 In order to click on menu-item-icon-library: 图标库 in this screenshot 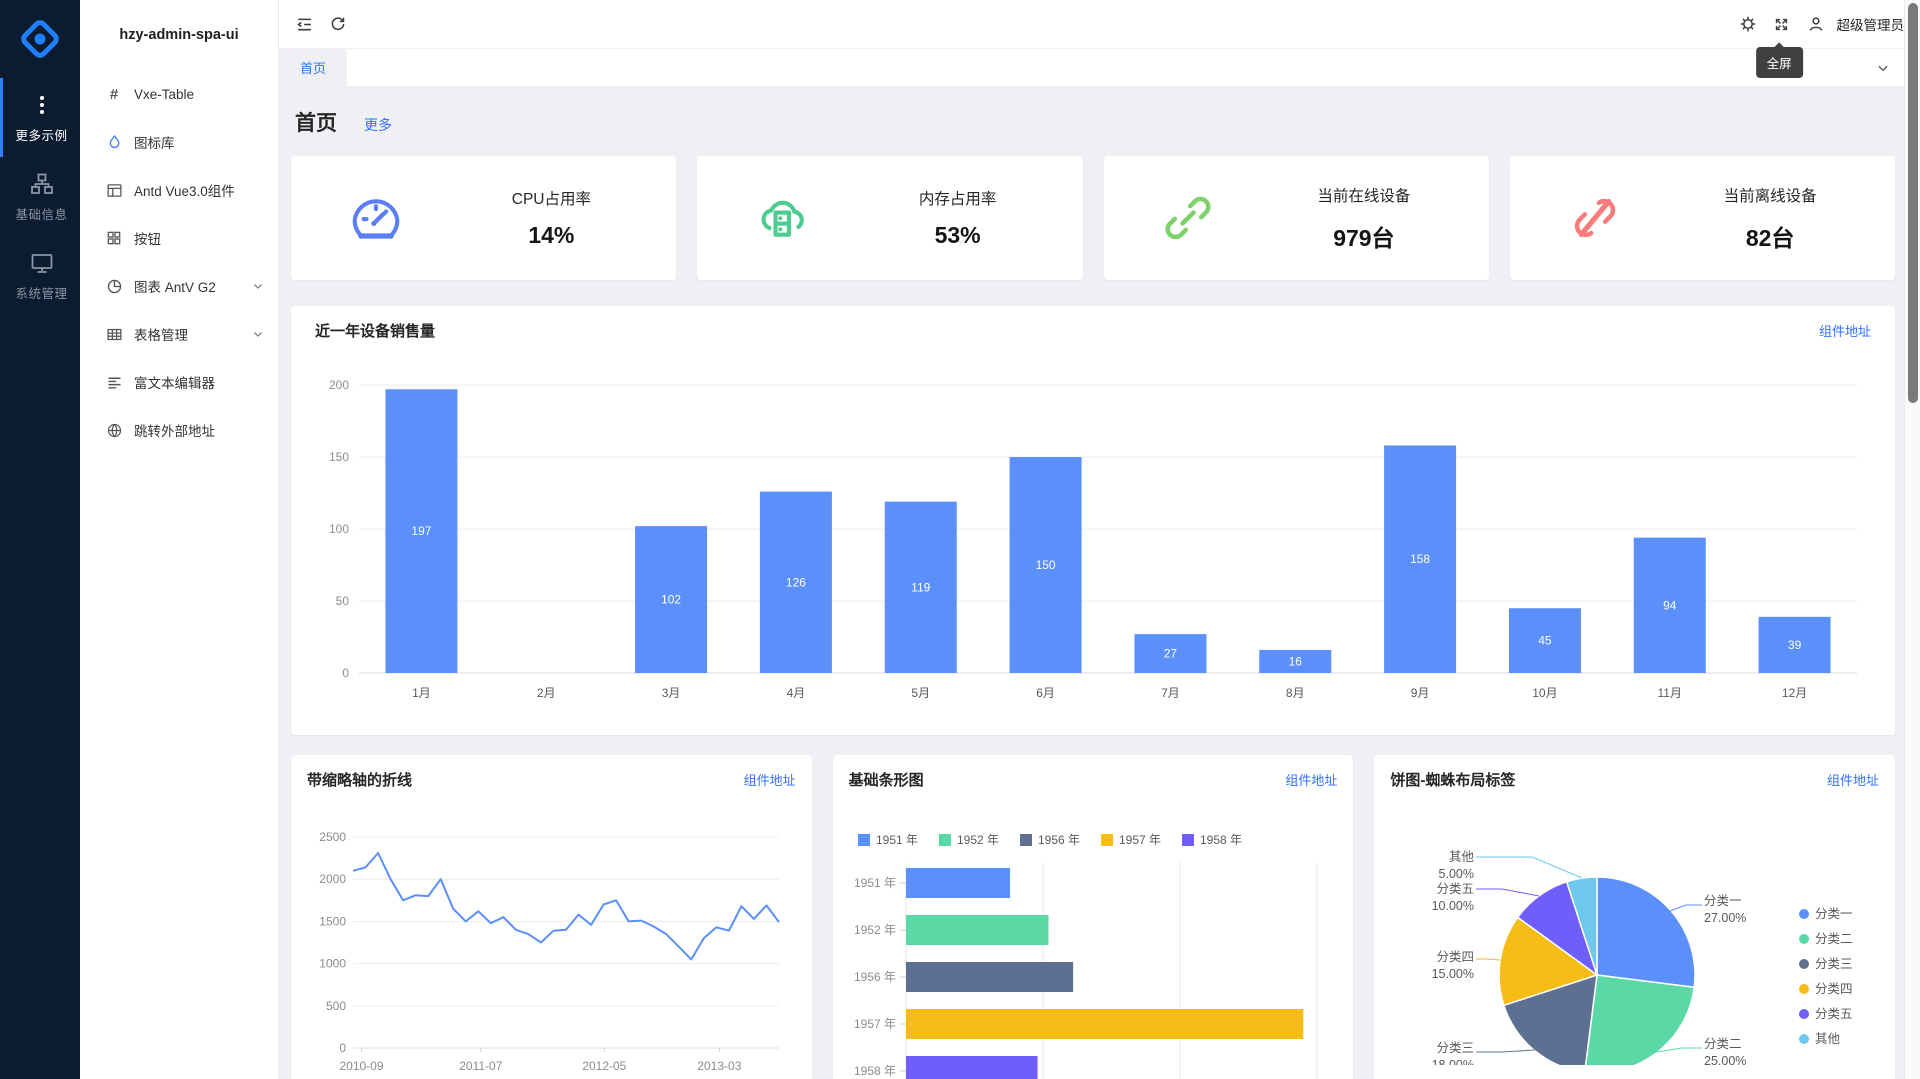, I will do `click(179, 142)`.